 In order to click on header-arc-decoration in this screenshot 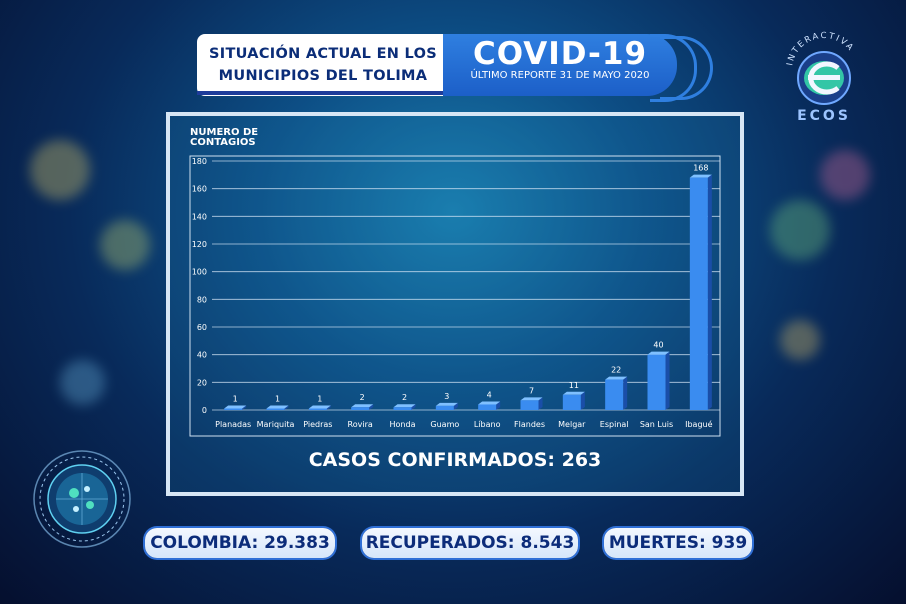, I will do `click(686, 68)`.